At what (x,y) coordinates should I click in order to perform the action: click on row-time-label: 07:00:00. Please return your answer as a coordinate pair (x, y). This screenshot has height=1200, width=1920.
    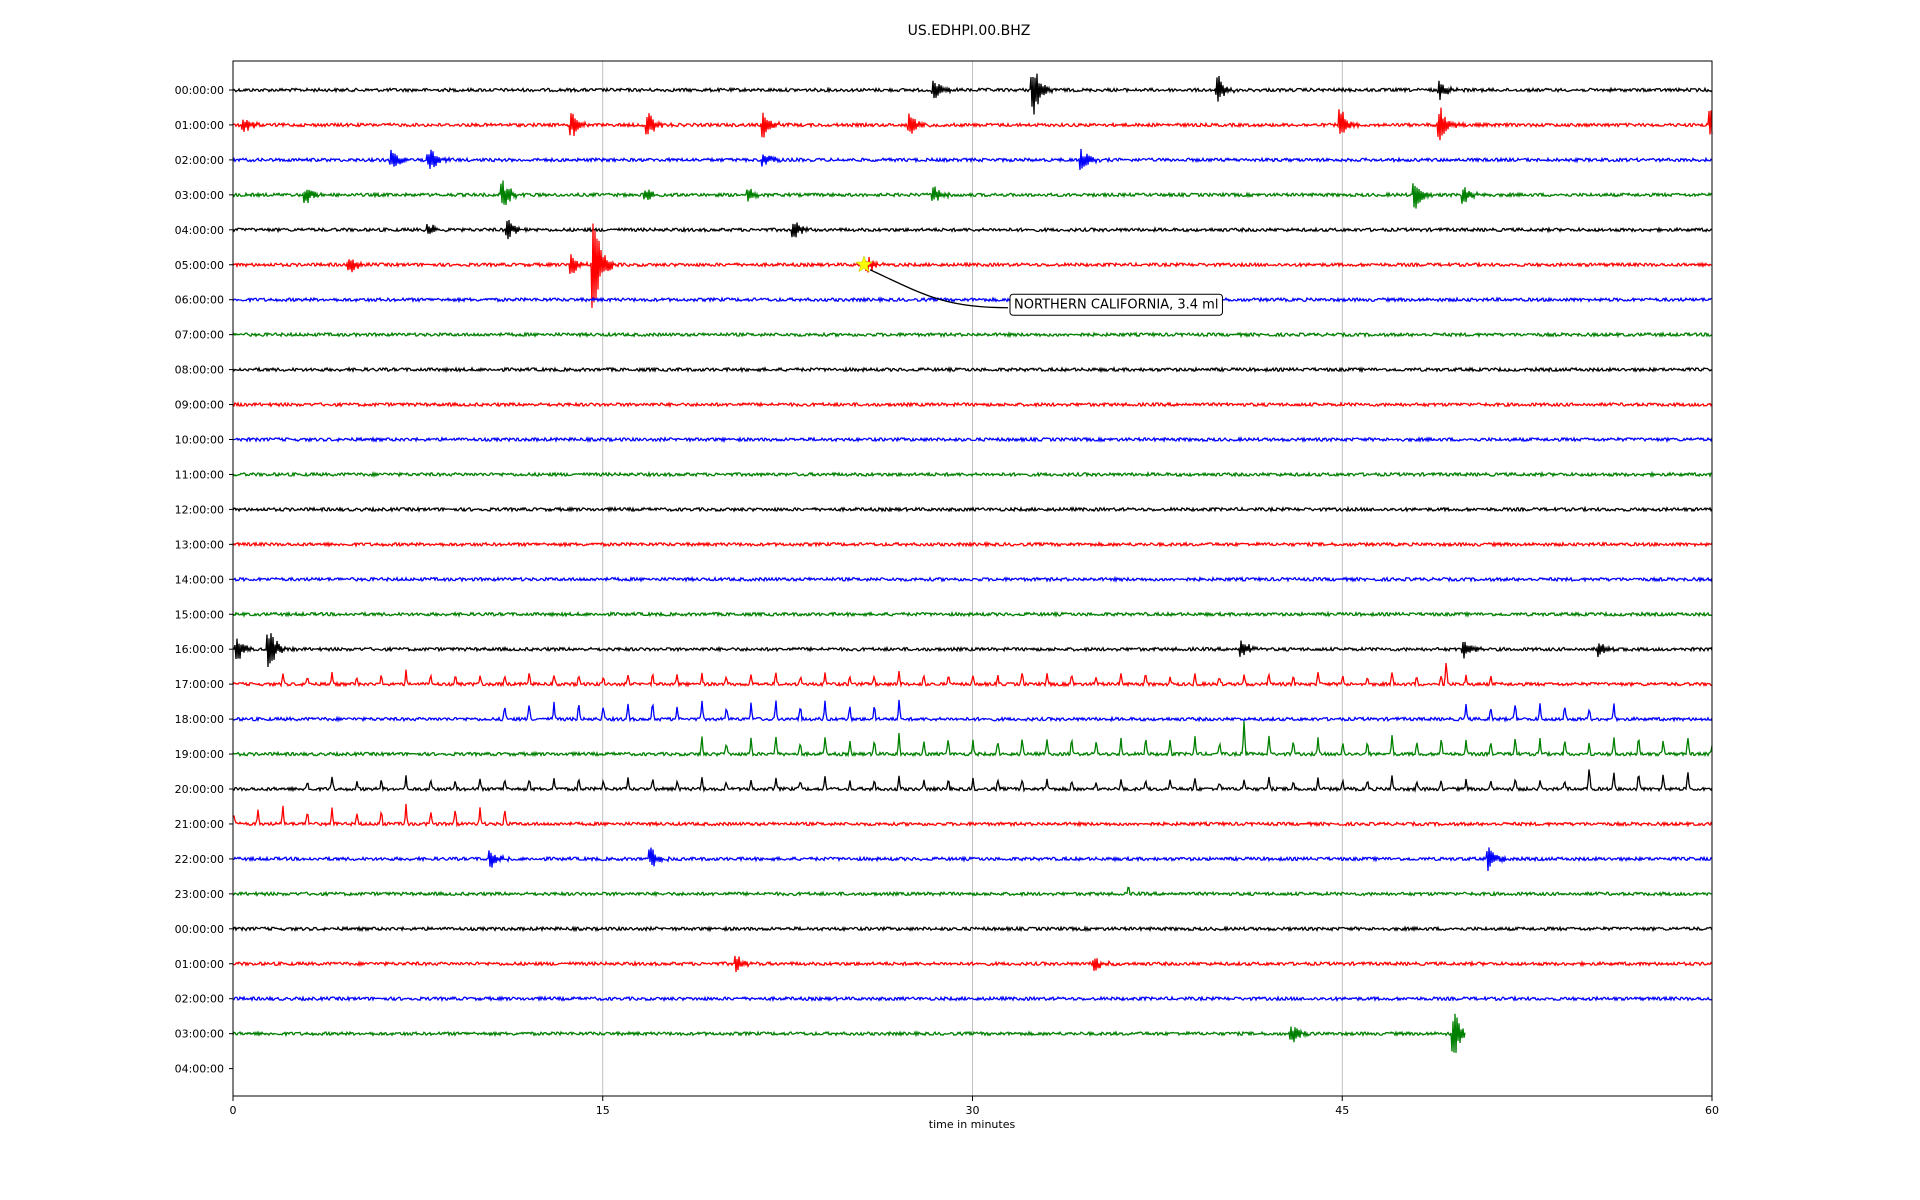
    Looking at the image, I should click on (199, 335).